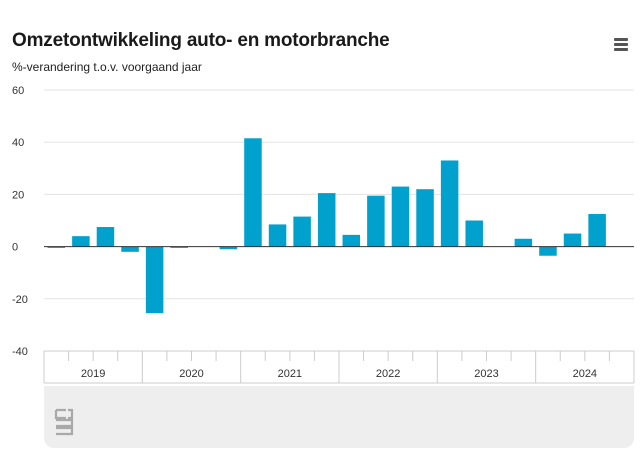 This screenshot has height=459, width=644. I want to click on y-tick-label: -20, so click(20, 300).